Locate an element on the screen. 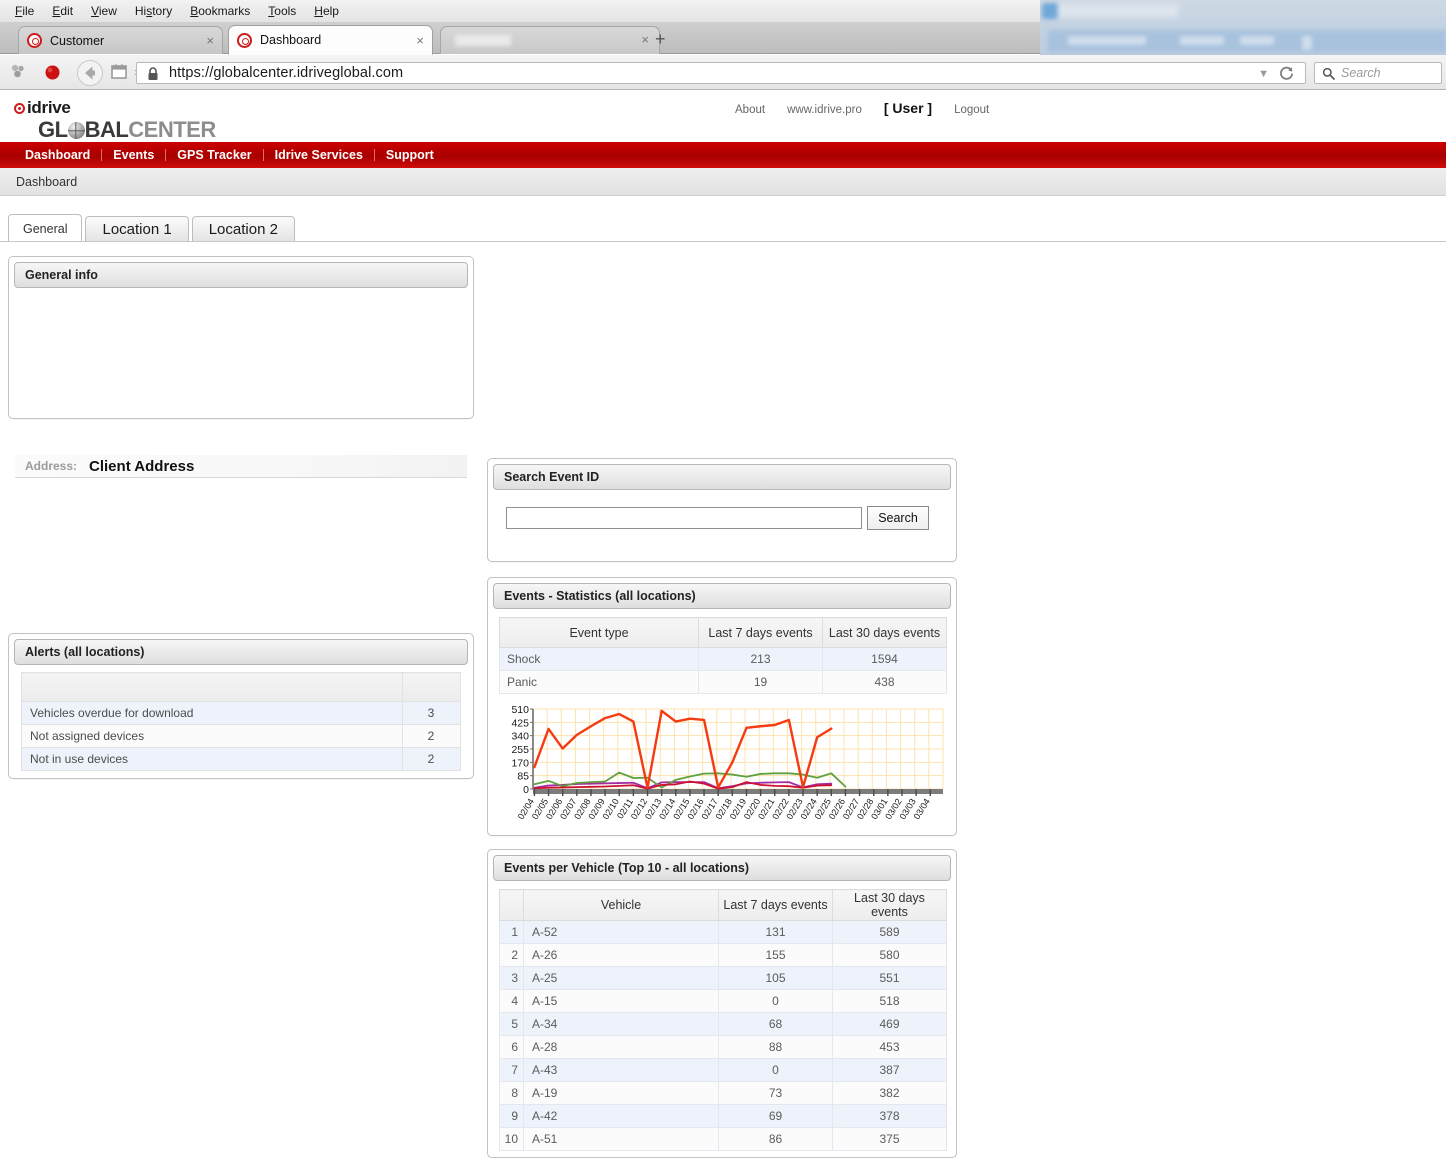  site-logo: idrive GL BALCENTER is located at coordinates (115, 120).